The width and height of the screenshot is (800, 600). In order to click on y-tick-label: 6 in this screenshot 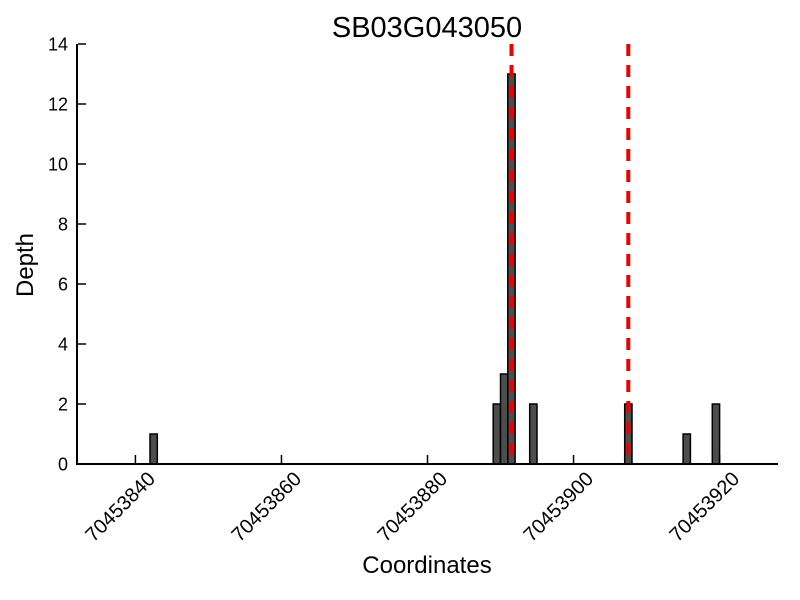, I will do `click(63, 285)`.